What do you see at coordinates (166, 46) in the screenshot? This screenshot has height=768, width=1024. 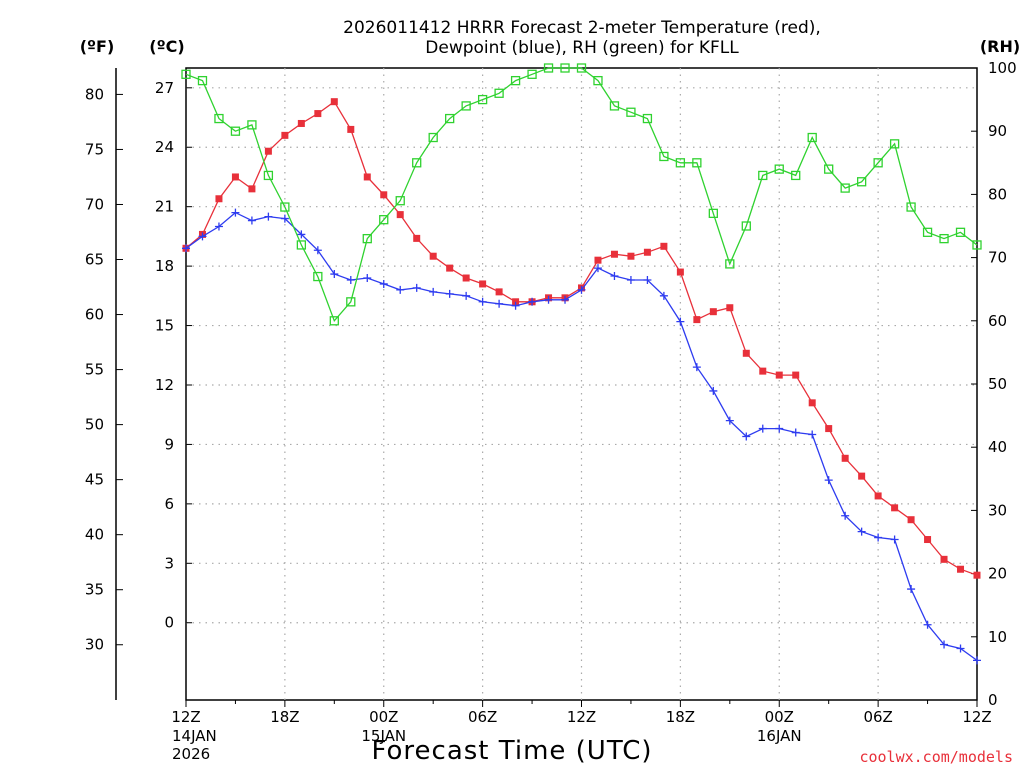 I see `celsius-unit-label: (ºC)` at bounding box center [166, 46].